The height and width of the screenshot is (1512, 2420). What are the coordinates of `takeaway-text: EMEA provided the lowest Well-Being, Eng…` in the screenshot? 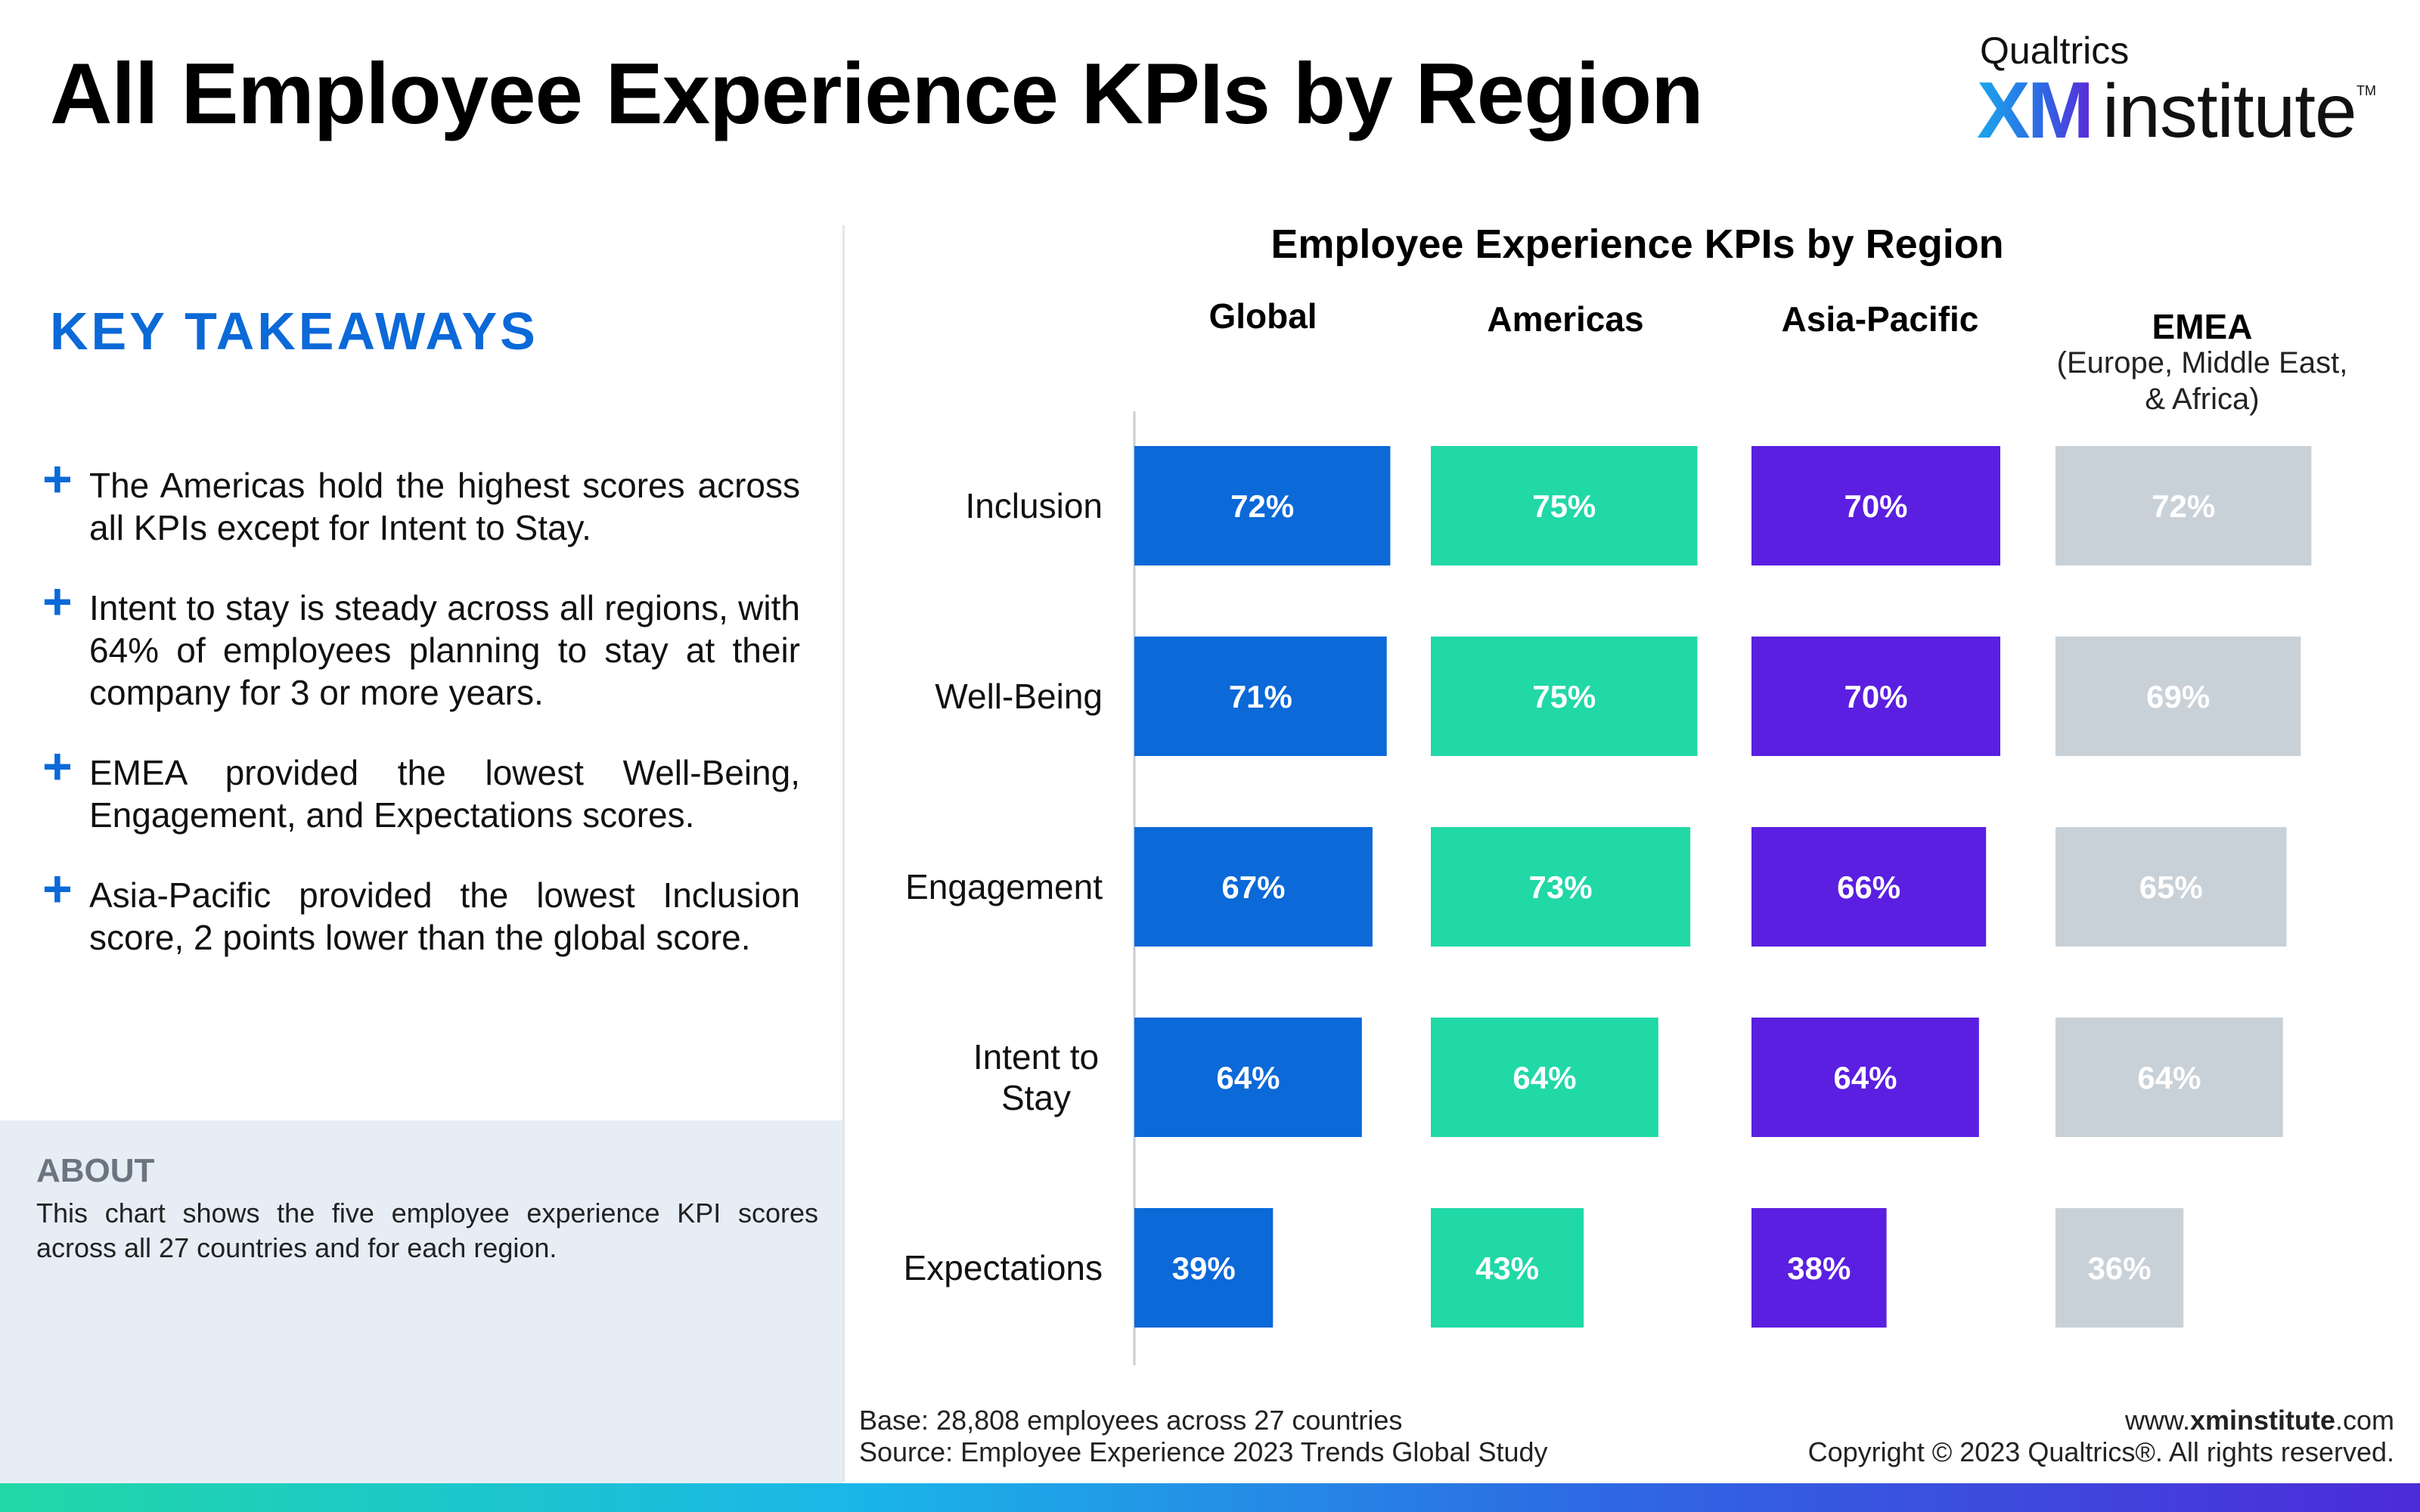 It's located at (444, 794).